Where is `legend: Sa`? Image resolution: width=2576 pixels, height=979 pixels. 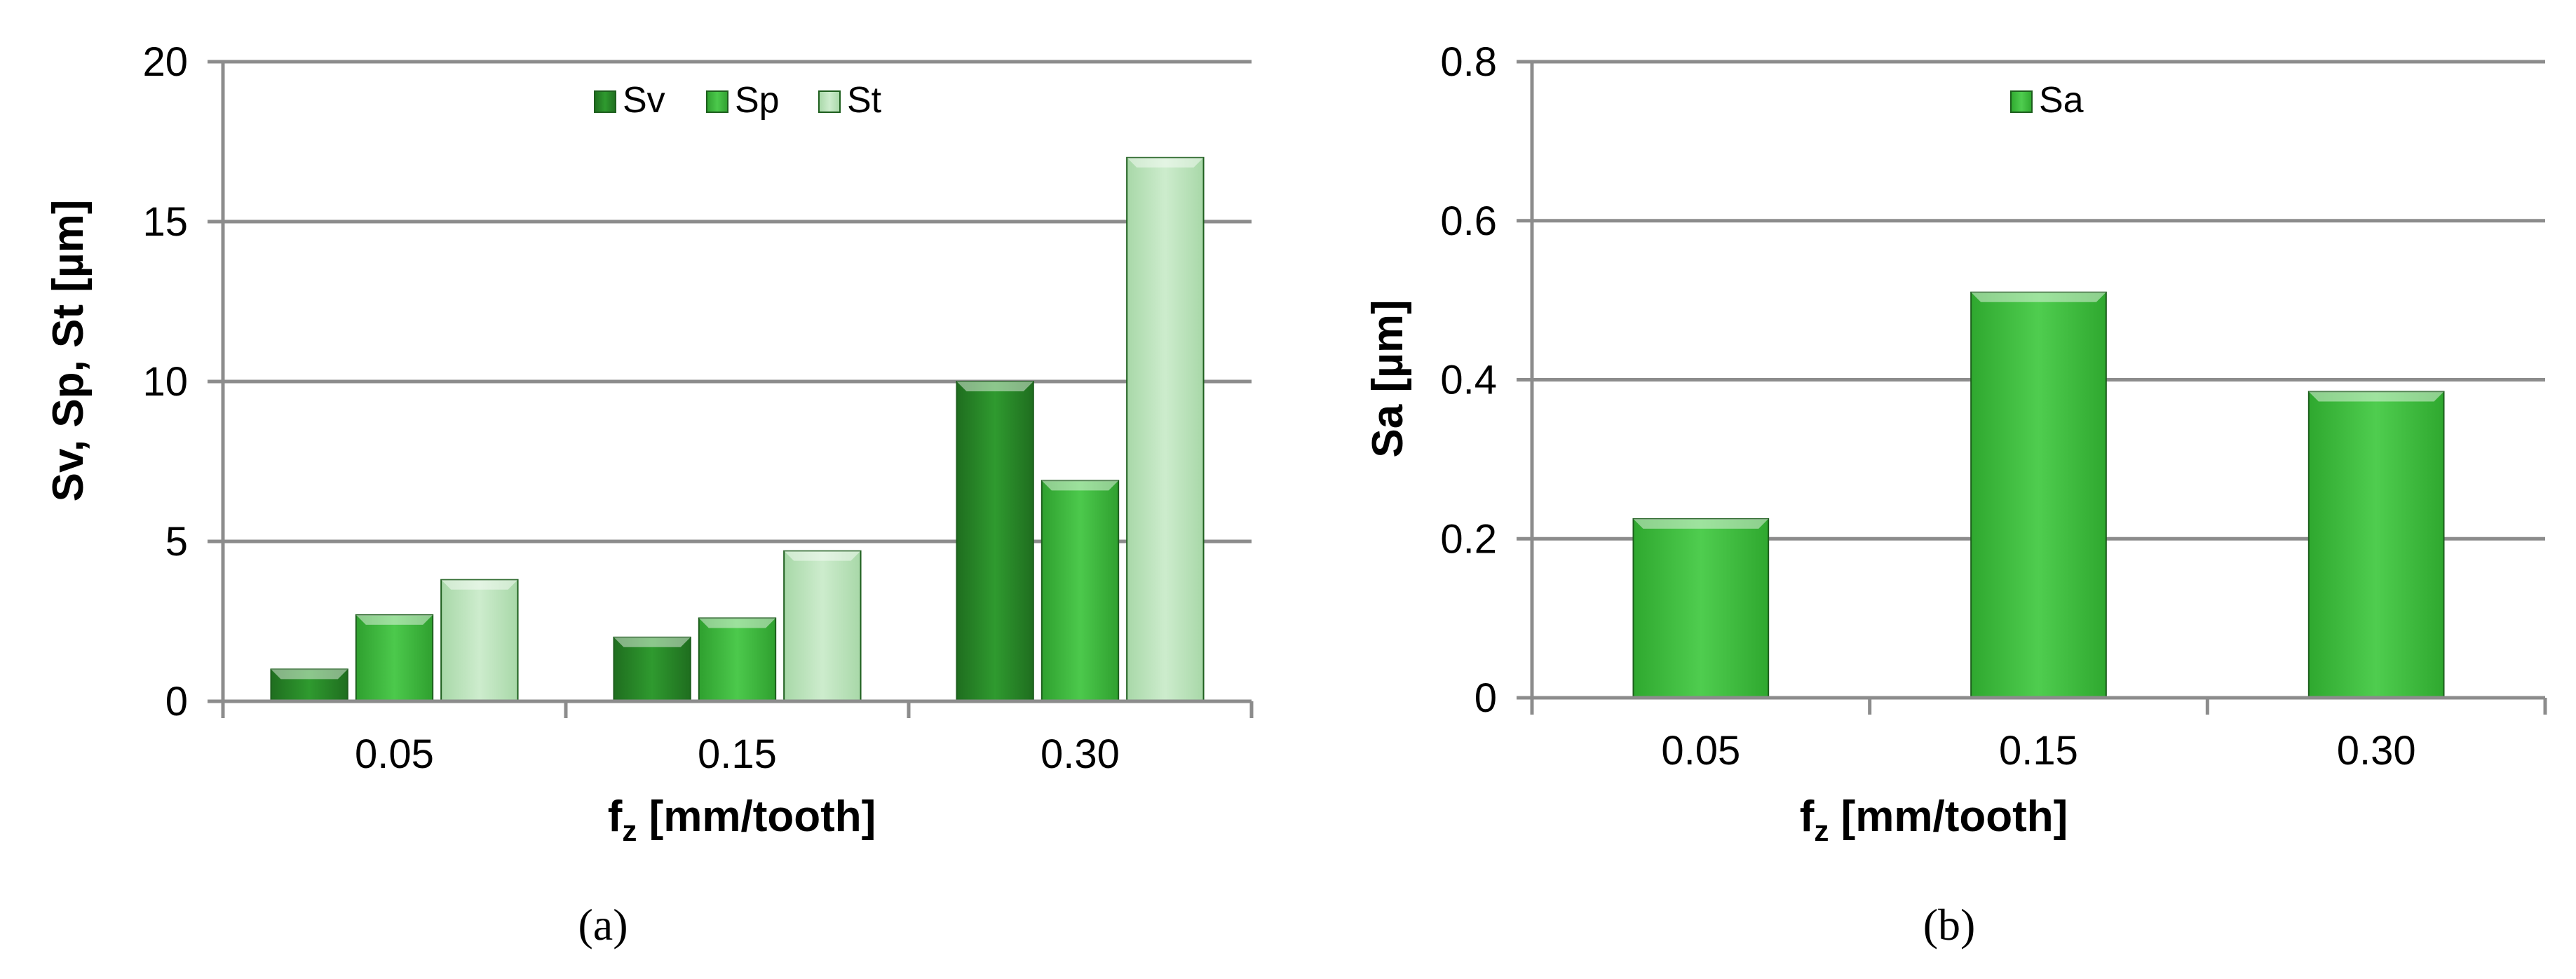
legend: Sa is located at coordinates (2047, 101).